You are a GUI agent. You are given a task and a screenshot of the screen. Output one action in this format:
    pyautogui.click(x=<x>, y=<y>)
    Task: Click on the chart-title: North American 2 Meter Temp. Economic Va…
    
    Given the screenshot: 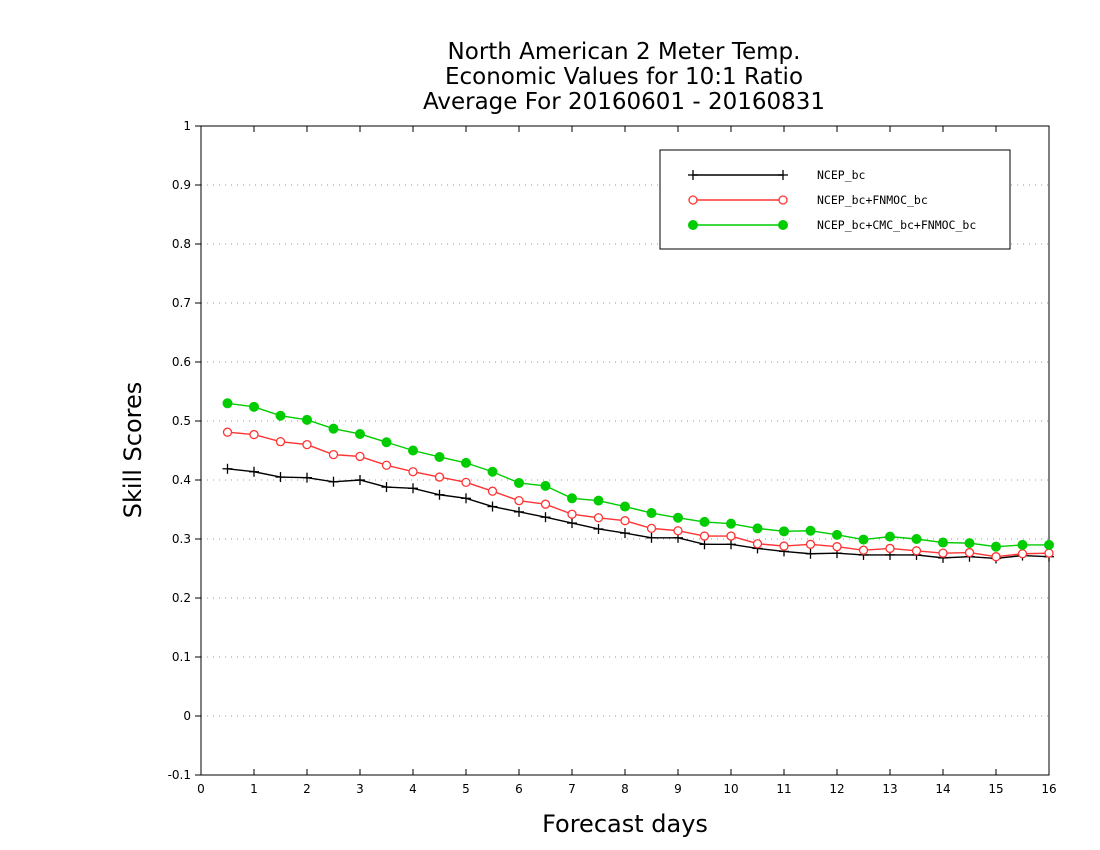 What is the action you would take?
    pyautogui.click(x=624, y=77)
    